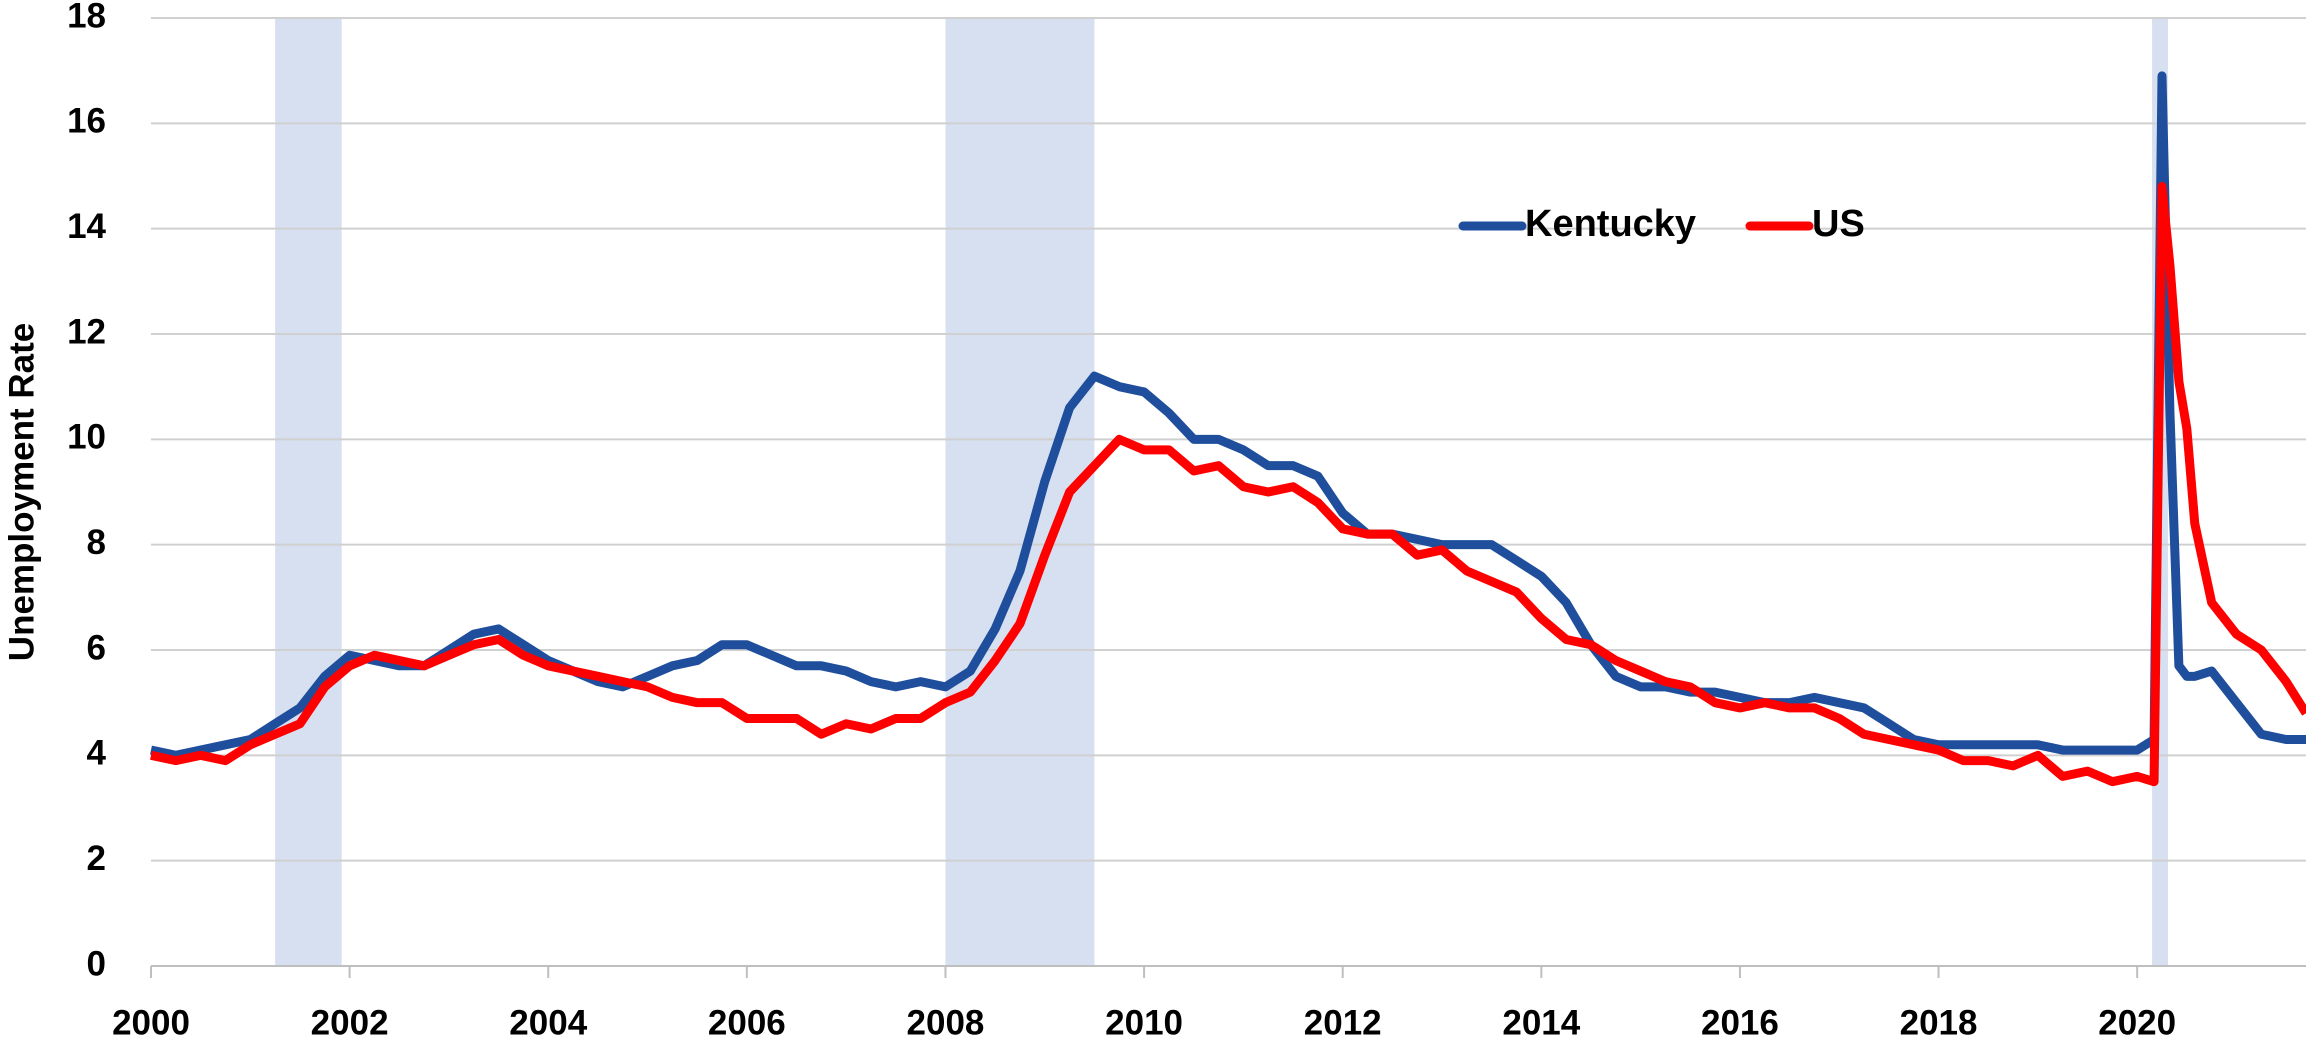 Image resolution: width=2306 pixels, height=1047 pixels. I want to click on y-tick-label: 8, so click(96, 542).